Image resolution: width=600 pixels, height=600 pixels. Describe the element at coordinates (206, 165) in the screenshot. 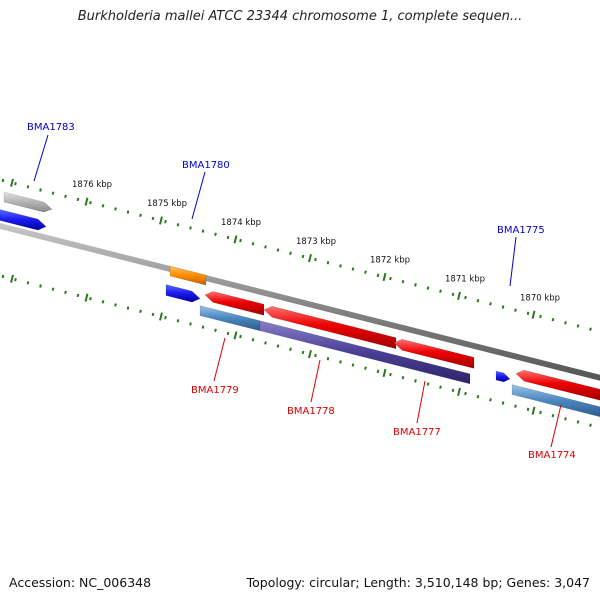

I see `gene-label-bma1780: BMA1780` at that location.